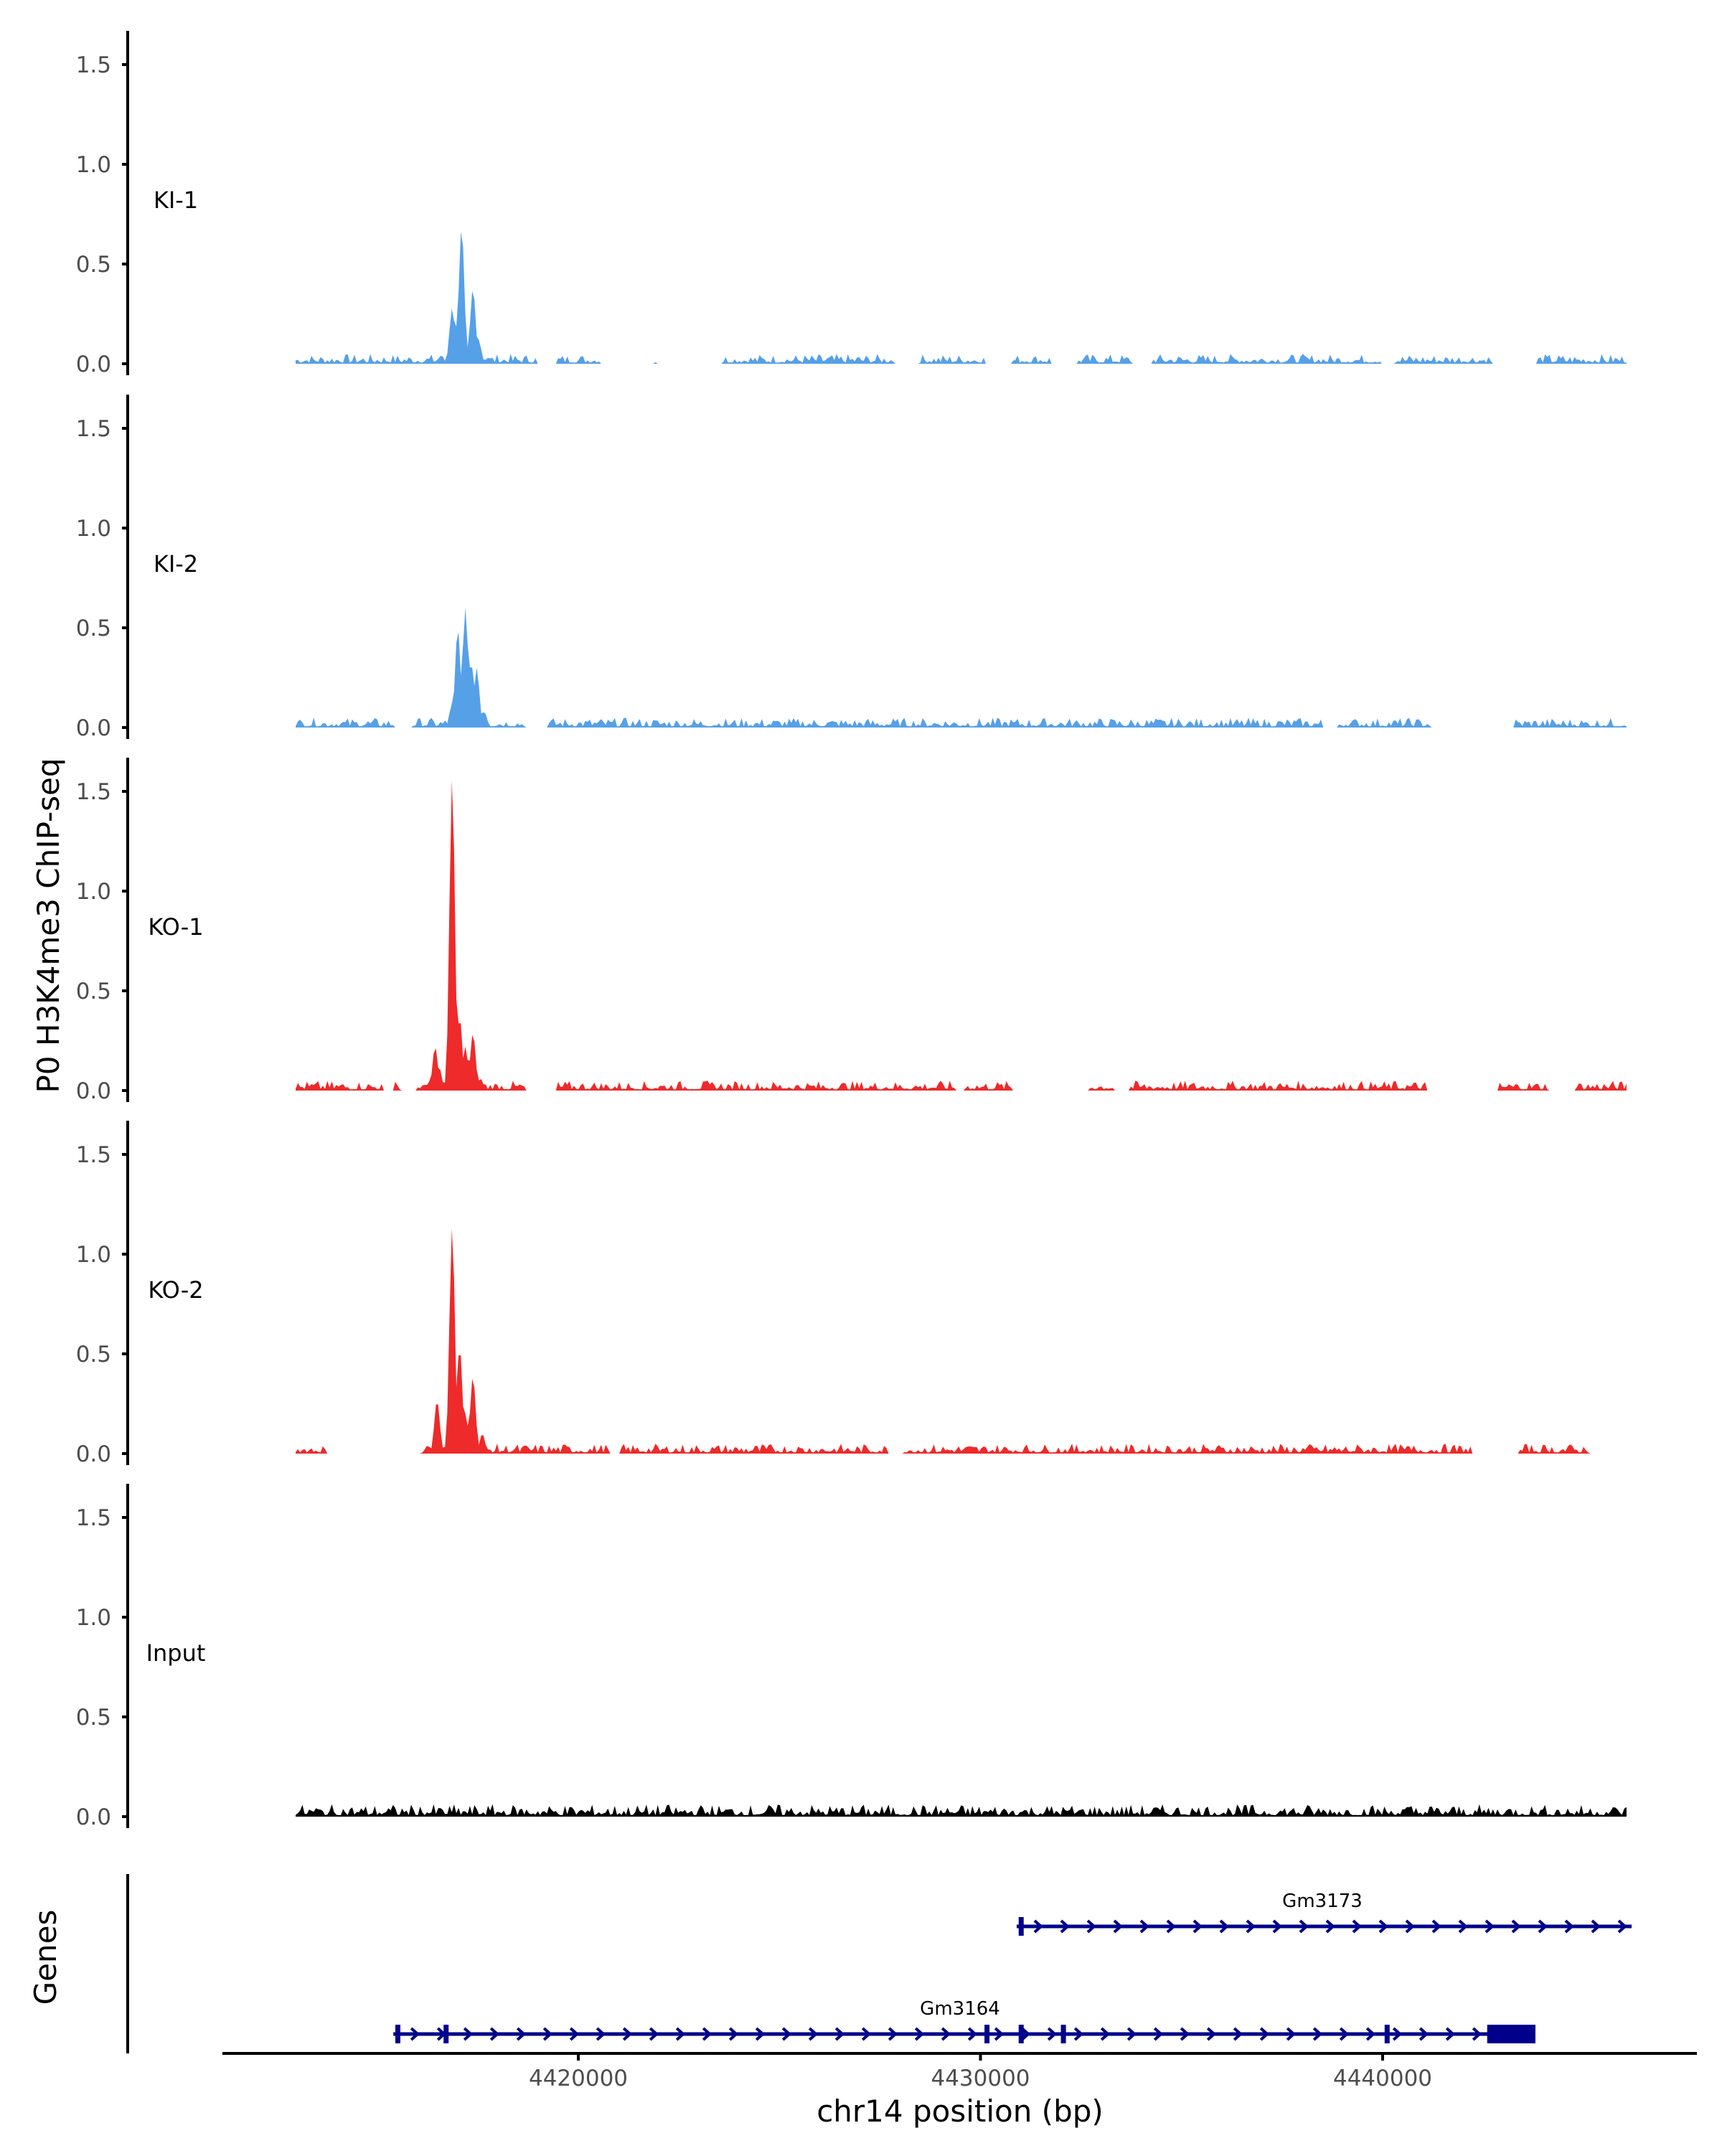 The height and width of the screenshot is (2156, 1722). I want to click on track-label: KO-1, so click(175, 927).